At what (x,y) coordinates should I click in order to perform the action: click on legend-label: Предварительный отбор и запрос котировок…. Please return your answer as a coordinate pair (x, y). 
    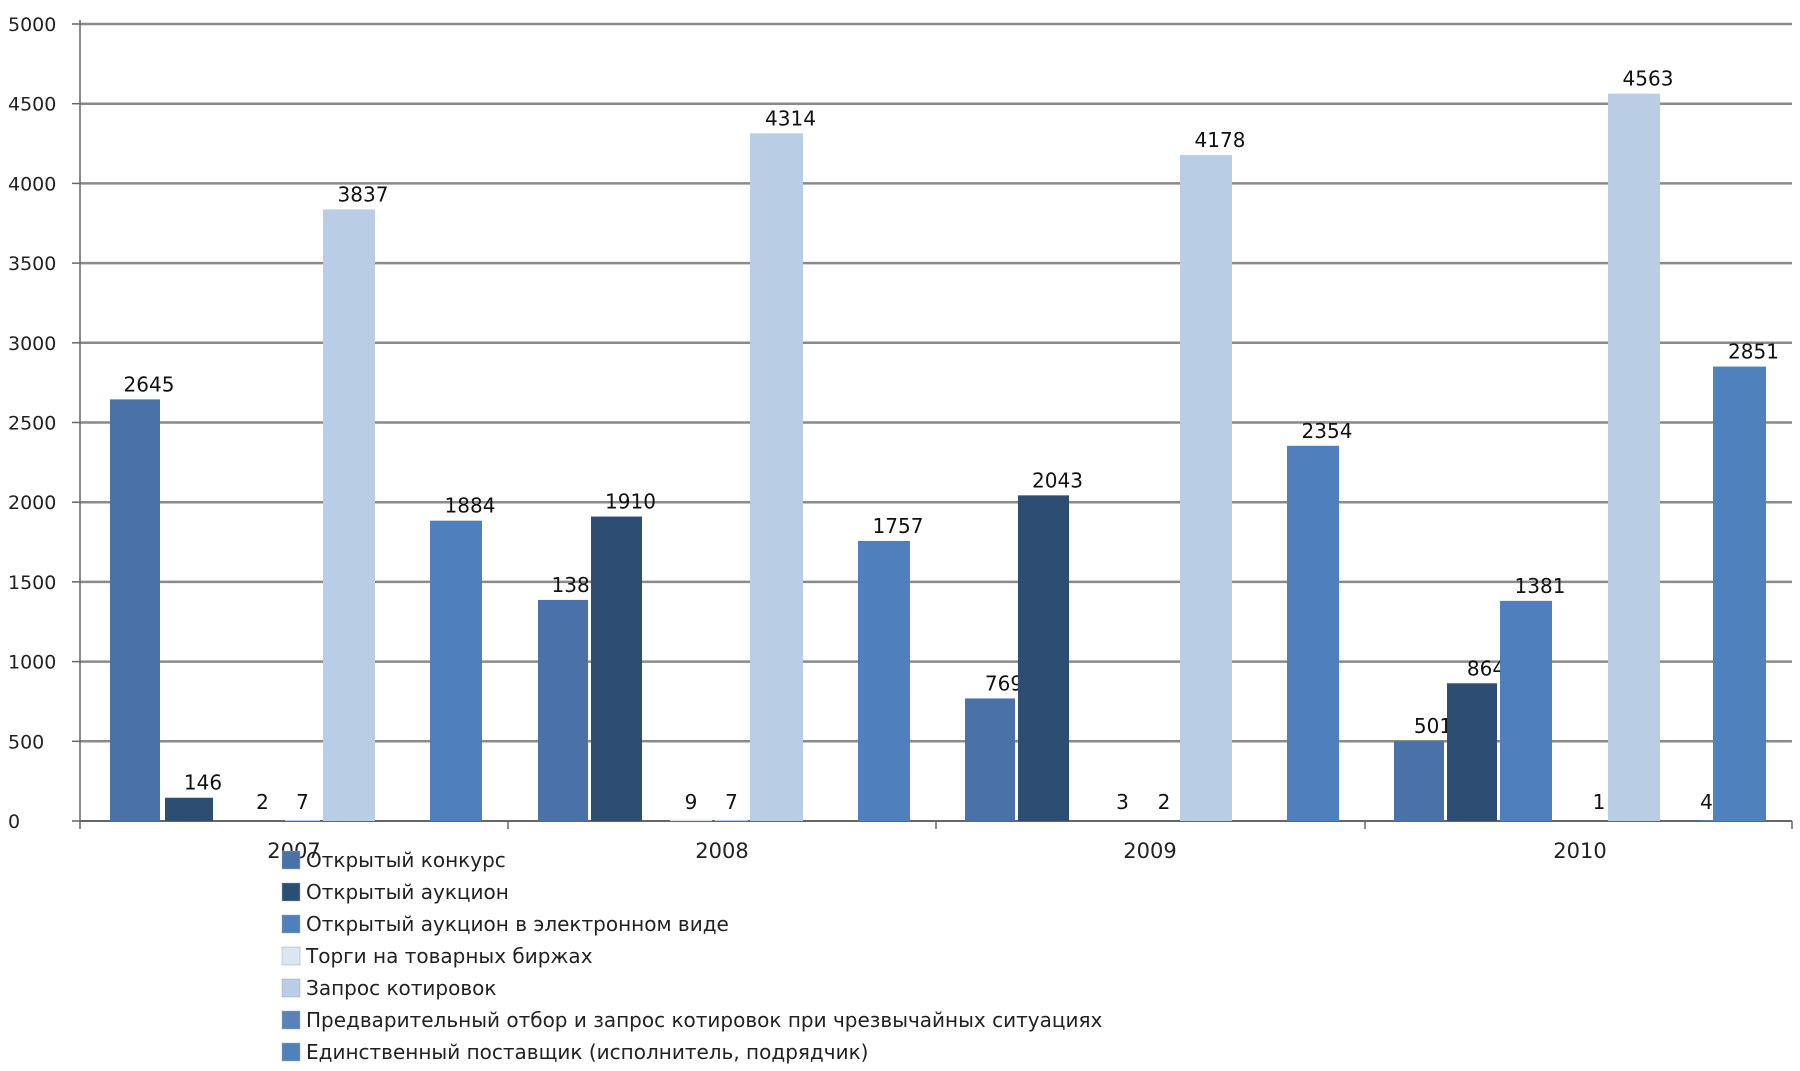
    Looking at the image, I should click on (704, 1020).